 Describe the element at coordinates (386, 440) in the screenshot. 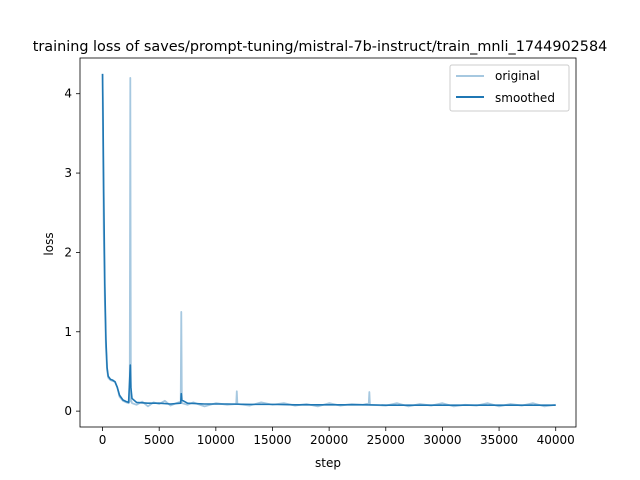

I see `x-tick-label: 25000` at that location.